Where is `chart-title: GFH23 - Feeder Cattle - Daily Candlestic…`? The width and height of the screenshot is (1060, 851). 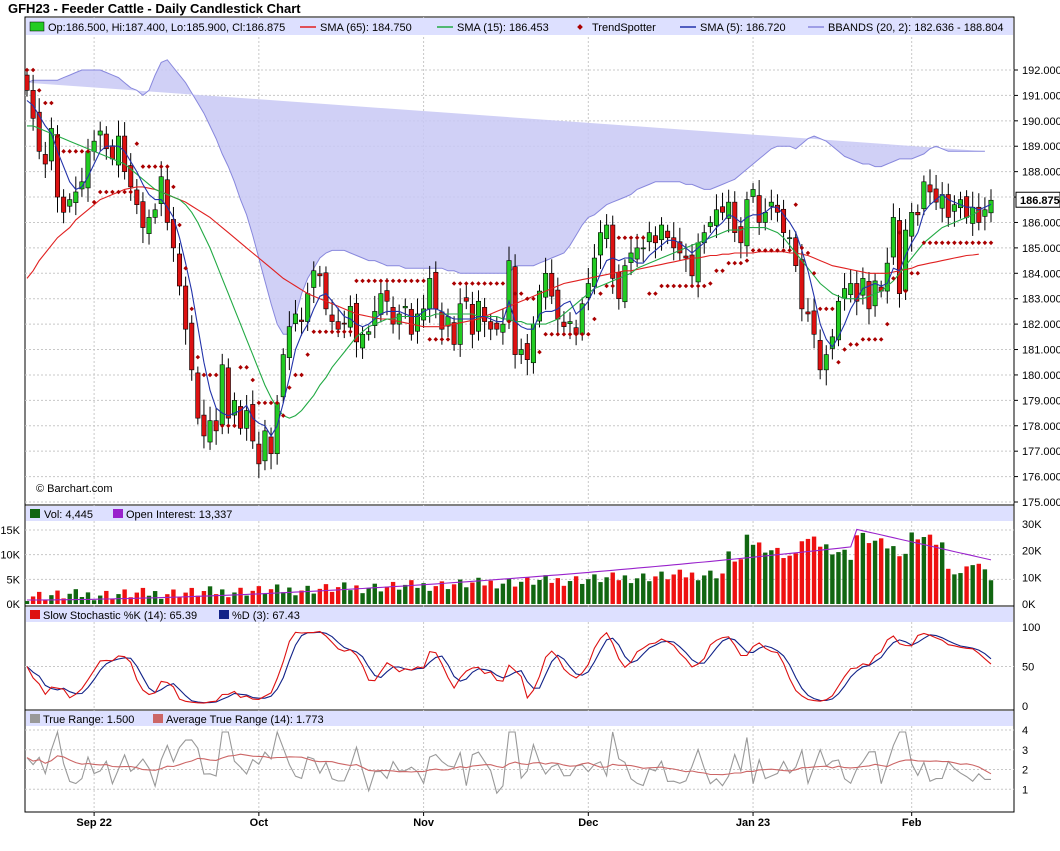 chart-title: GFH23 - Feeder Cattle - Daily Candlestic… is located at coordinates (154, 8).